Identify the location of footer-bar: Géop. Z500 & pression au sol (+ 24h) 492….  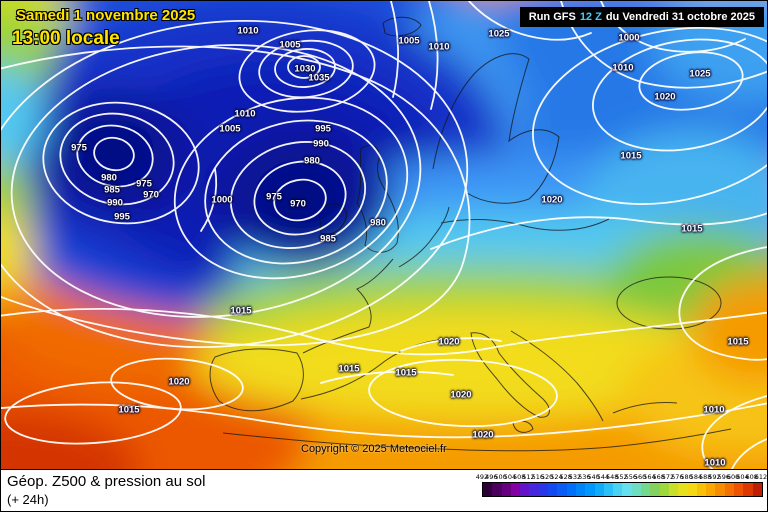
(384, 490).